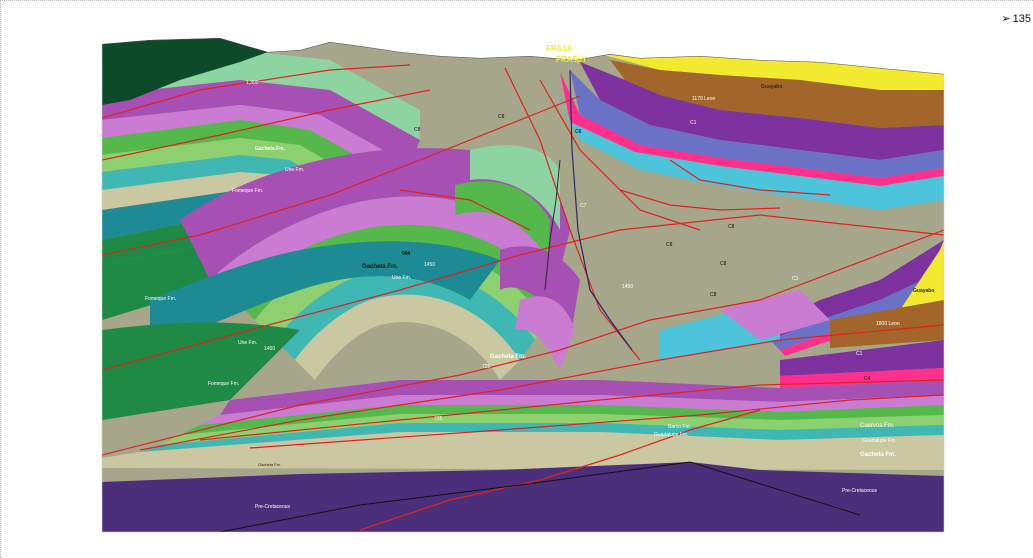 Image resolution: width=1033 pixels, height=558 pixels. What do you see at coordinates (247, 191) in the screenshot?
I see `label-fomeque-top: Fomeque Fm.` at bounding box center [247, 191].